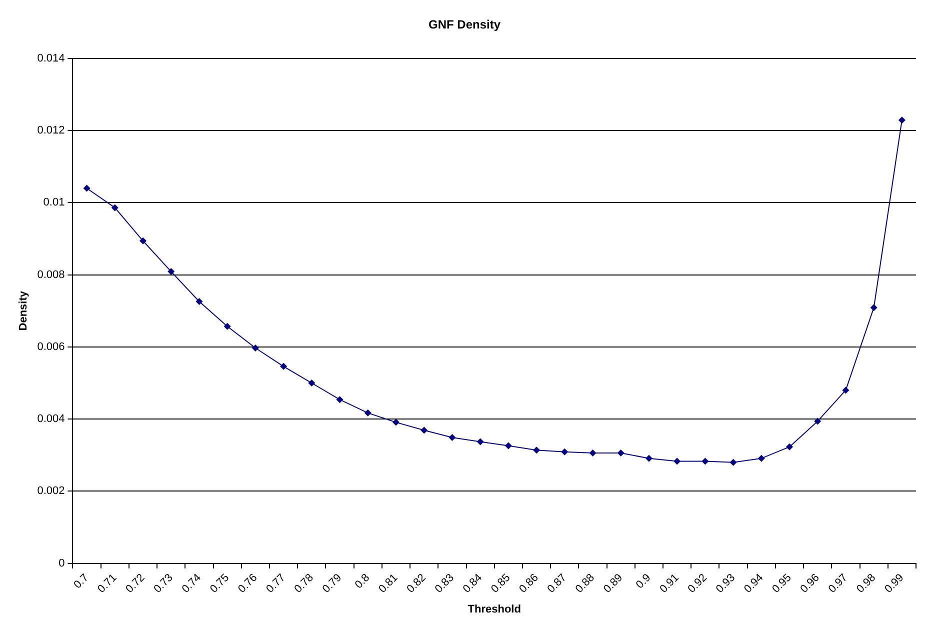 The height and width of the screenshot is (631, 946). What do you see at coordinates (192, 584) in the screenshot?
I see `x-tick-label: 0.74` at bounding box center [192, 584].